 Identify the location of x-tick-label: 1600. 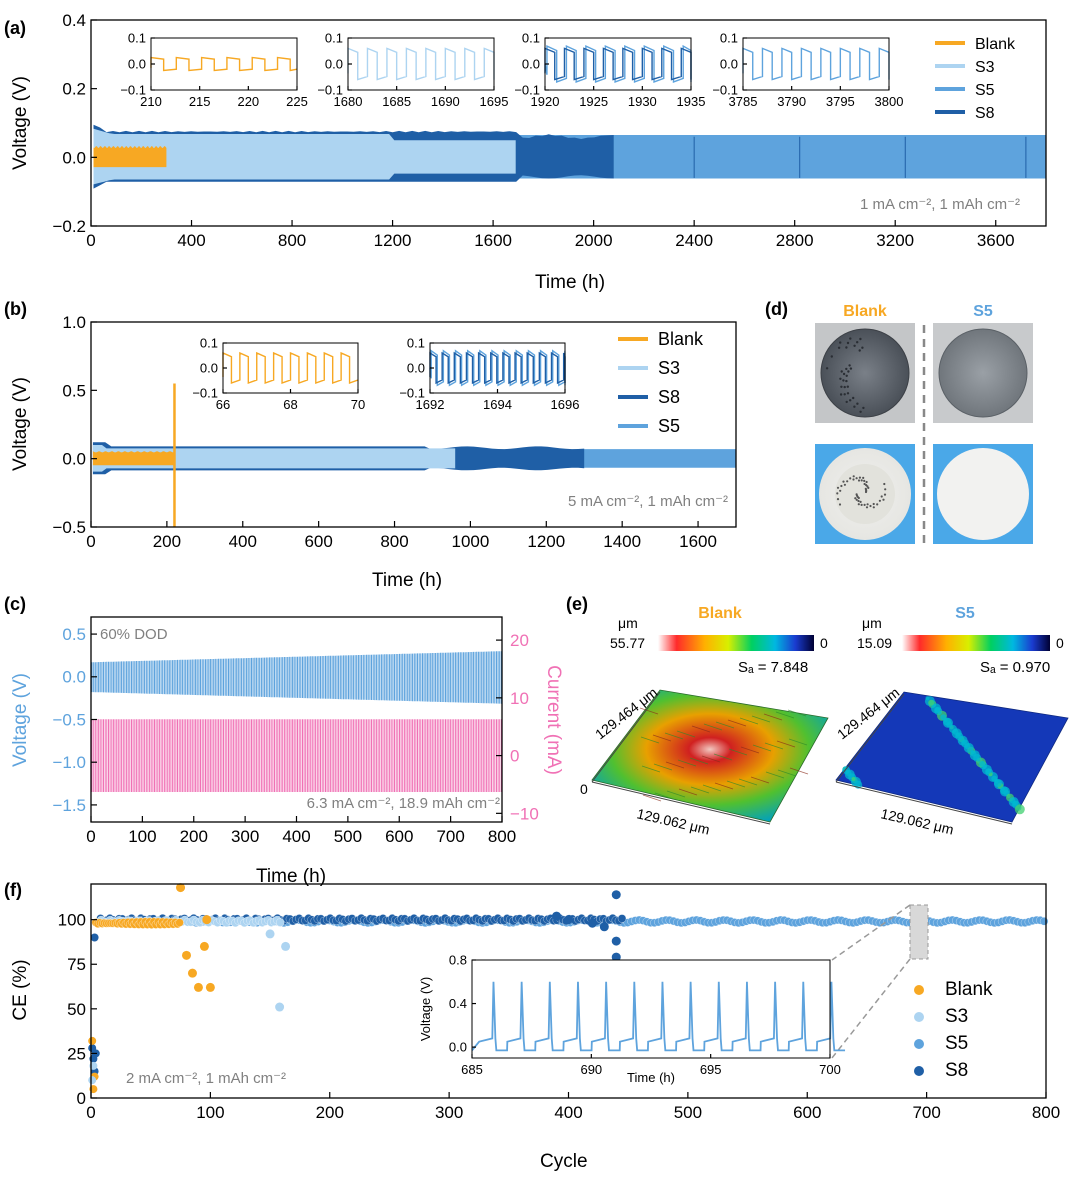
(493, 240).